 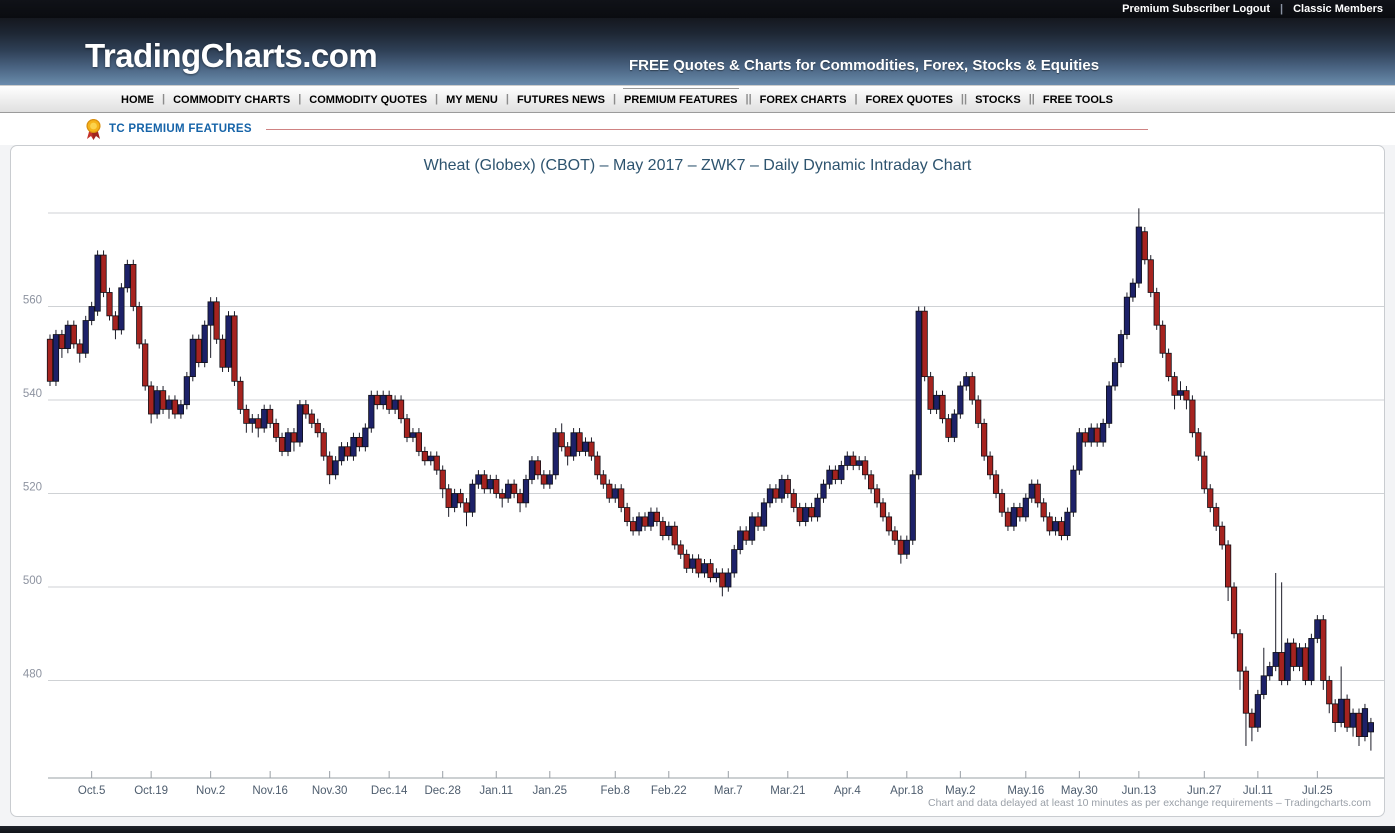 What do you see at coordinates (706, 129) in the screenshot?
I see `premium-divider-line` at bounding box center [706, 129].